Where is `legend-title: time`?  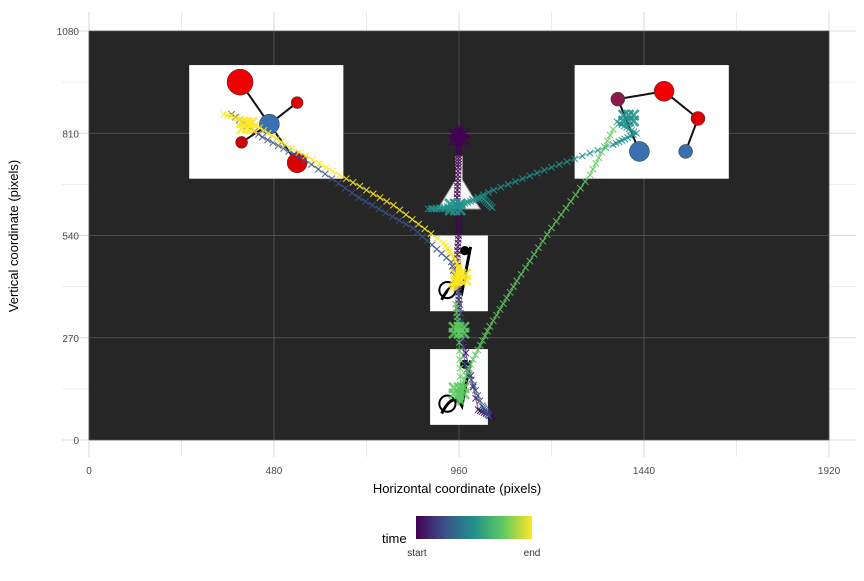 legend-title: time is located at coordinates (394, 538).